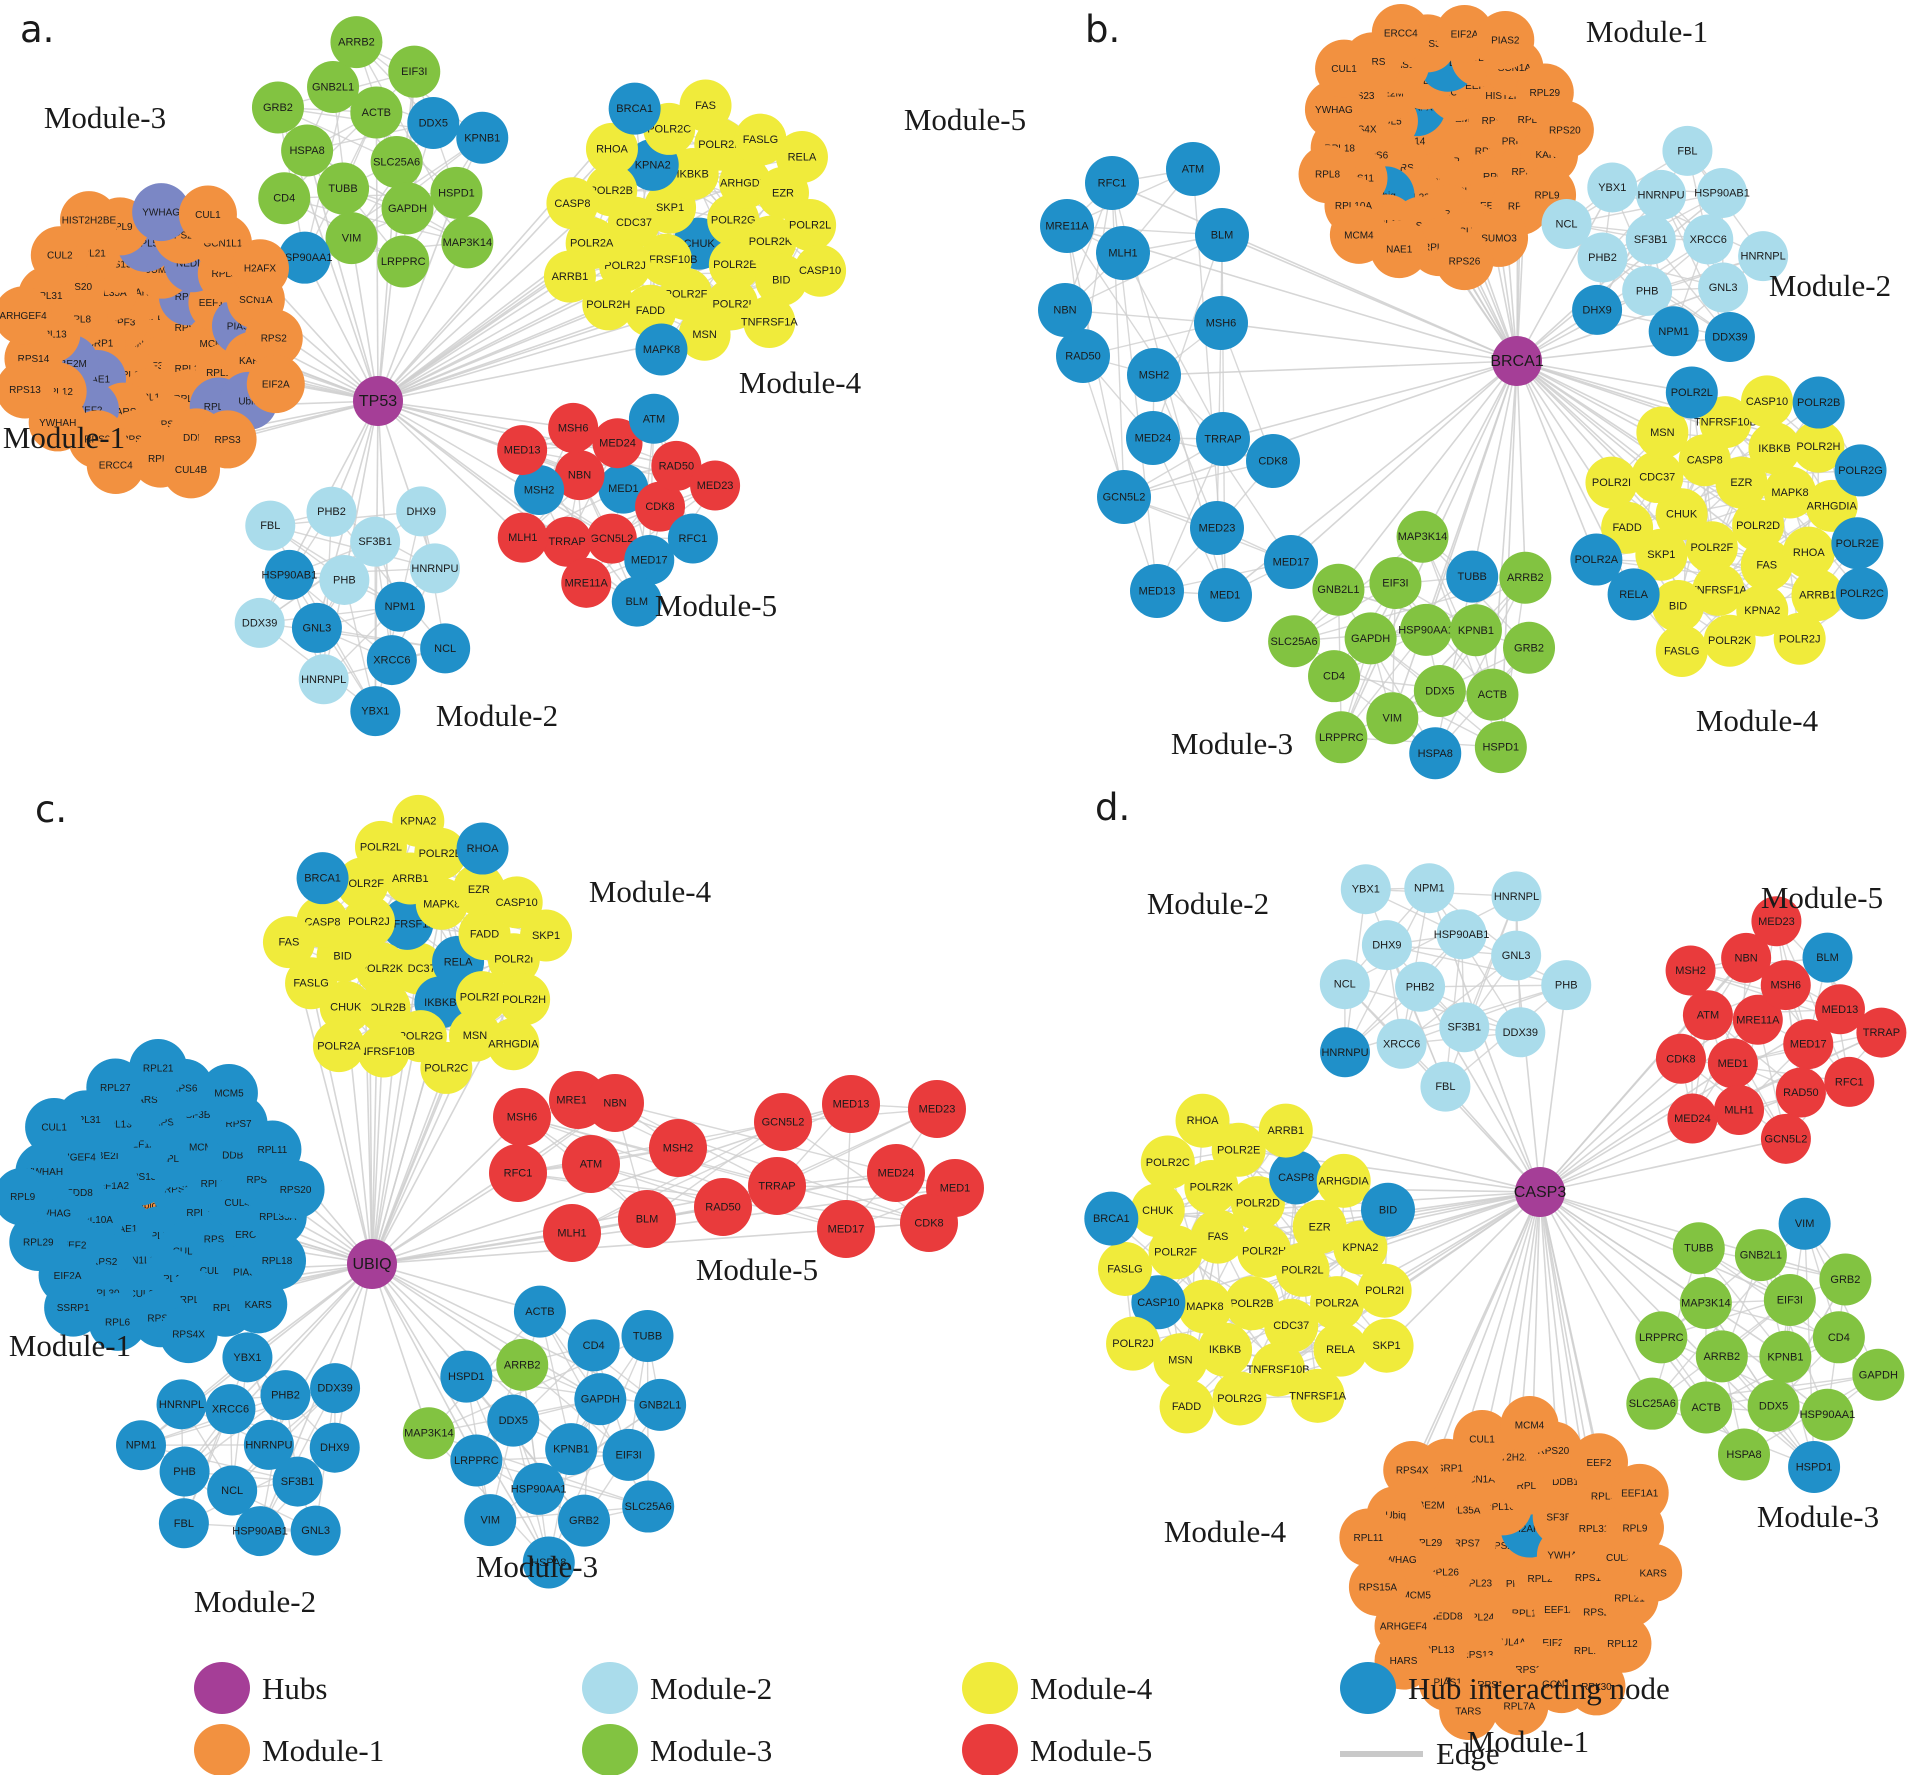 This screenshot has height=1775, width=1923. What do you see at coordinates (1067, 226) in the screenshot?
I see `node-mre11a` at bounding box center [1067, 226].